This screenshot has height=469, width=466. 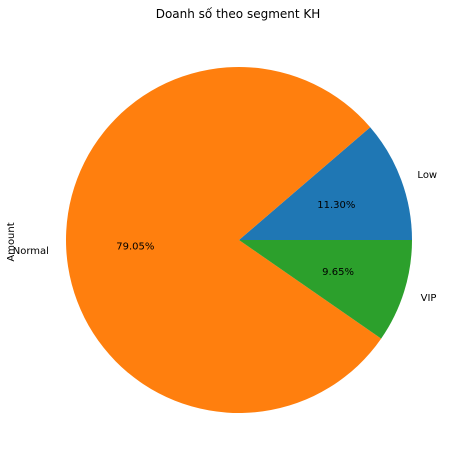 What do you see at coordinates (11, 241) in the screenshot?
I see `y-axis-label: Amount` at bounding box center [11, 241].